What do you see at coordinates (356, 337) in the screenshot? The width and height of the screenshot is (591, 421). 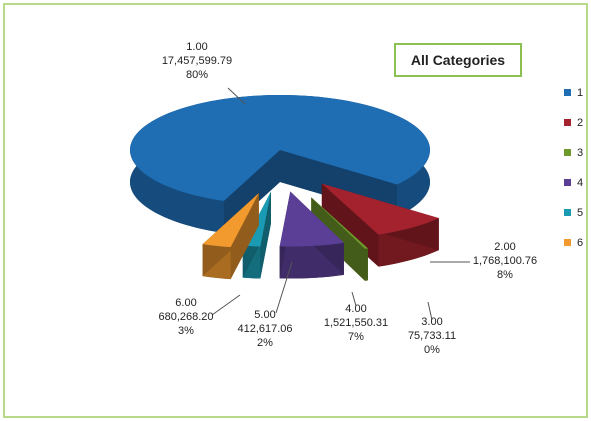 I see `percent-label: 7%` at bounding box center [356, 337].